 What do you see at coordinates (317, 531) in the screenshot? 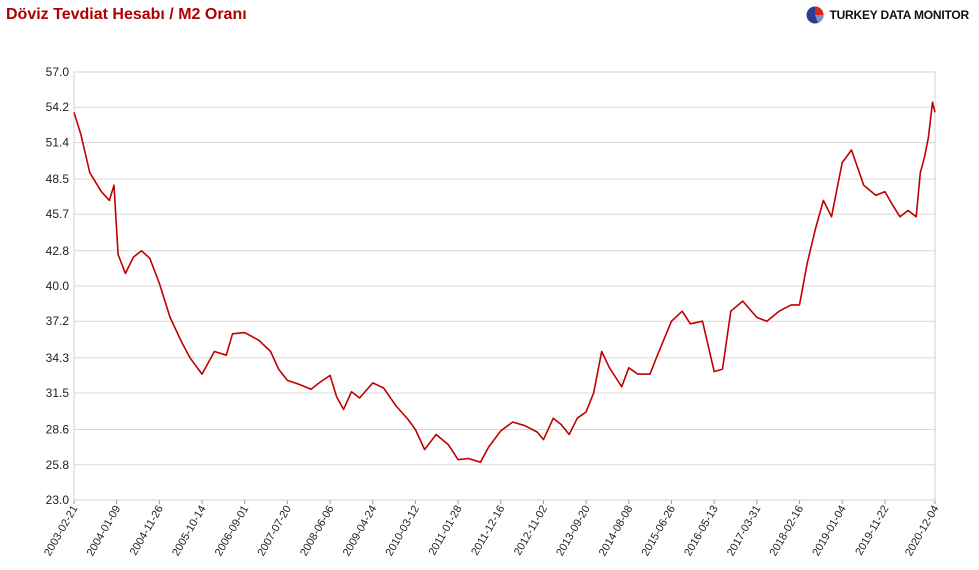
I see `x-tick-label: 2008-06-06` at bounding box center [317, 531].